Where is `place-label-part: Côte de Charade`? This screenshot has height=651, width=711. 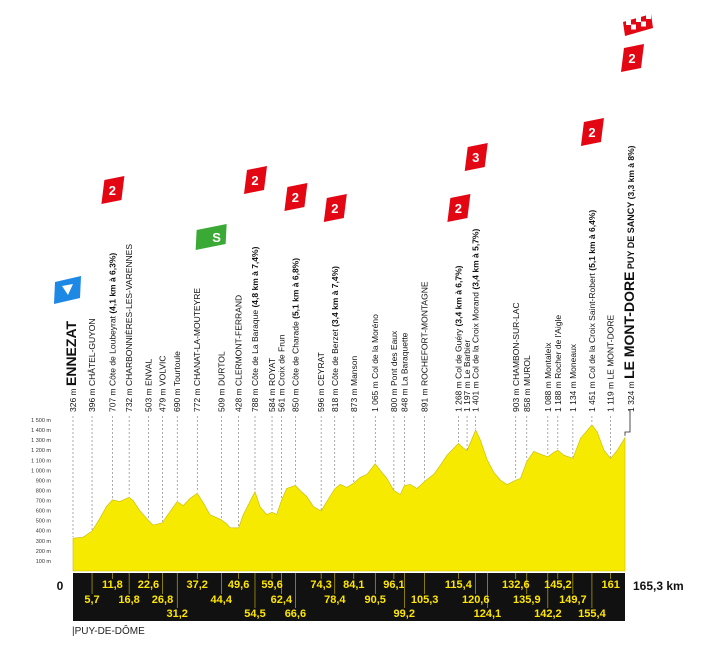 place-label-part: Côte de Charade is located at coordinates (295, 353).